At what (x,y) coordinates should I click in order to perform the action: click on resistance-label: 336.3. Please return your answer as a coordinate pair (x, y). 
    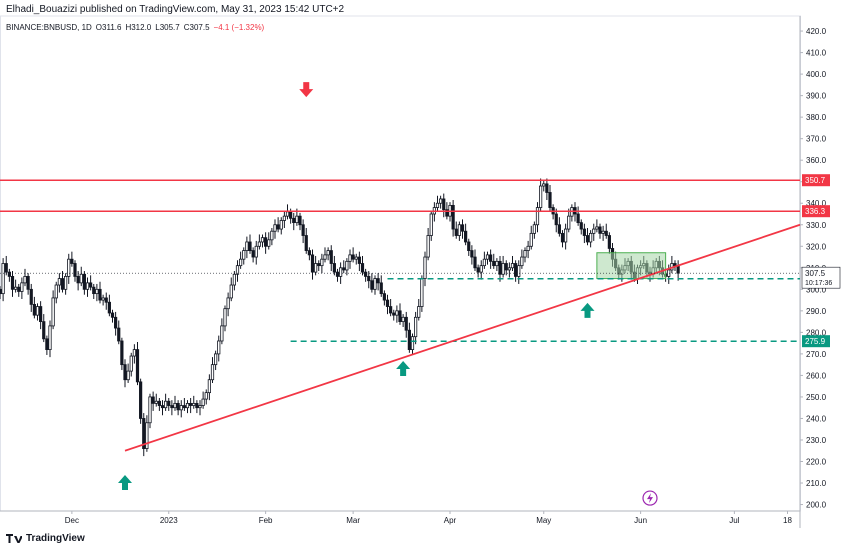
    Looking at the image, I should click on (815, 211).